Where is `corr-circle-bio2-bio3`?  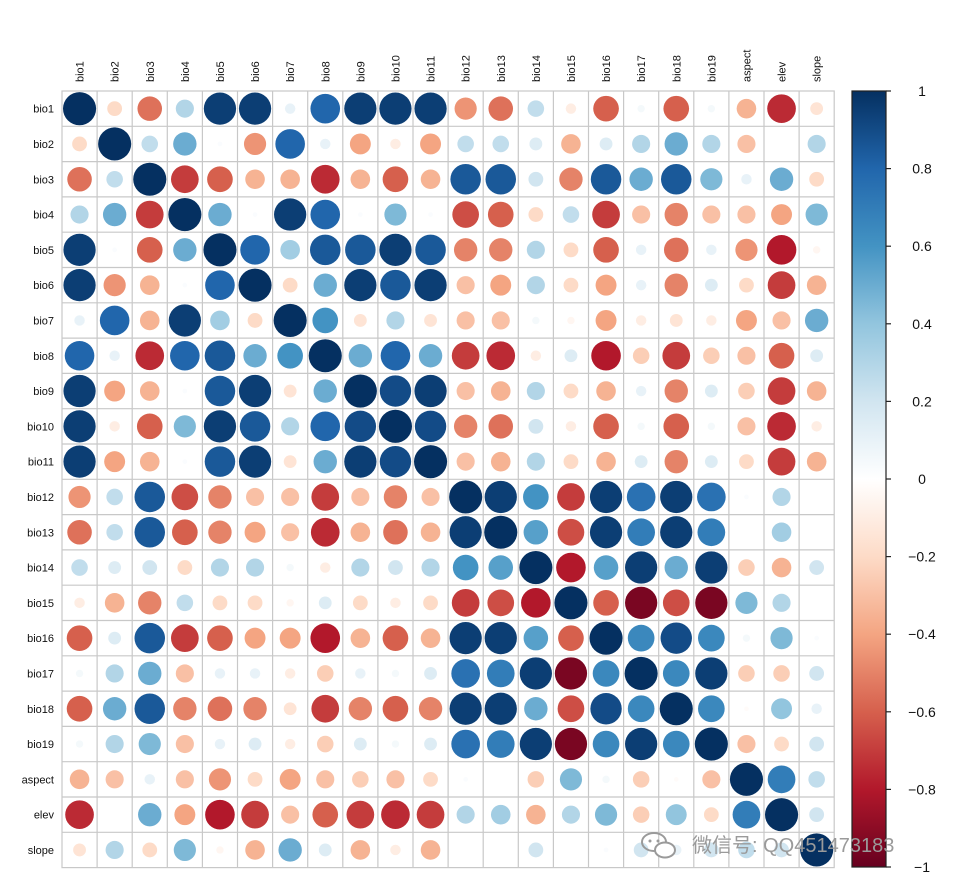
corr-circle-bio2-bio3 is located at coordinates (150, 144).